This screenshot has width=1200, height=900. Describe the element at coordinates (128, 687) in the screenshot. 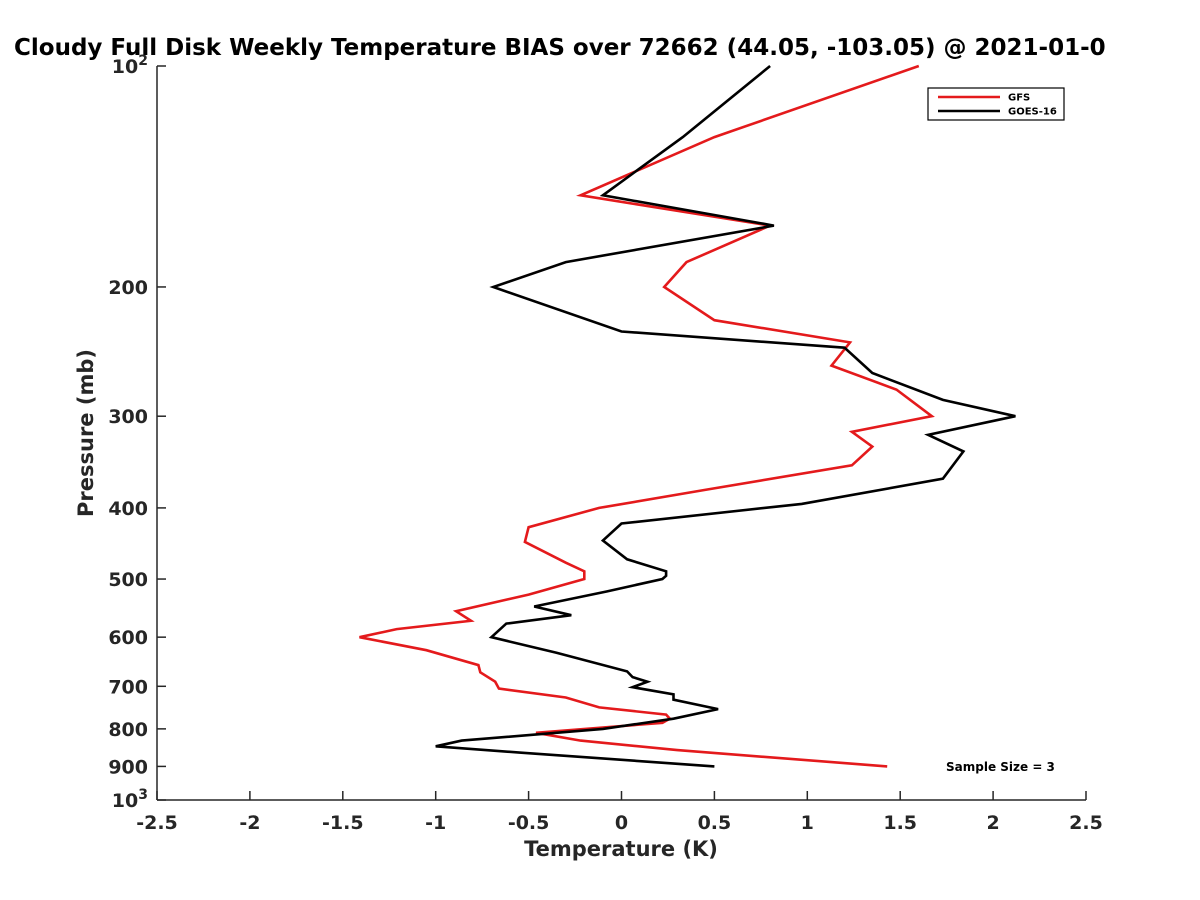

I see `y-tick-label: 700` at that location.